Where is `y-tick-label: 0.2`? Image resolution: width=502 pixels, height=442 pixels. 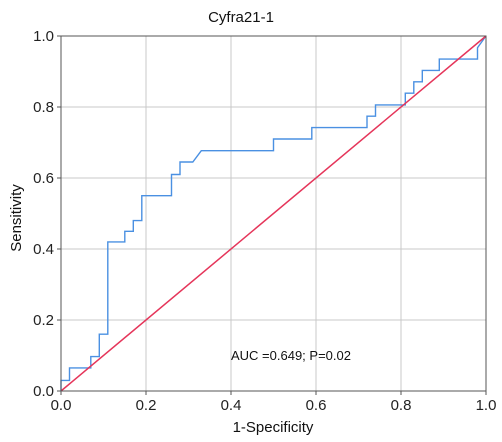 y-tick-label: 0.2 is located at coordinates (43, 320).